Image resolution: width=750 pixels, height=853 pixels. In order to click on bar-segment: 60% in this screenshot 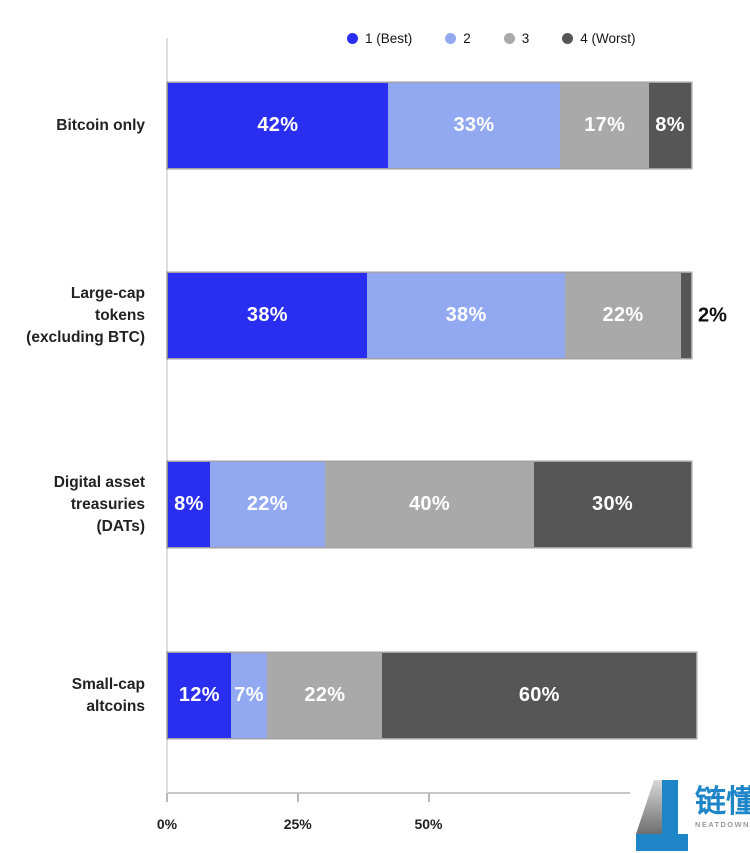, I will do `click(539, 695)`.